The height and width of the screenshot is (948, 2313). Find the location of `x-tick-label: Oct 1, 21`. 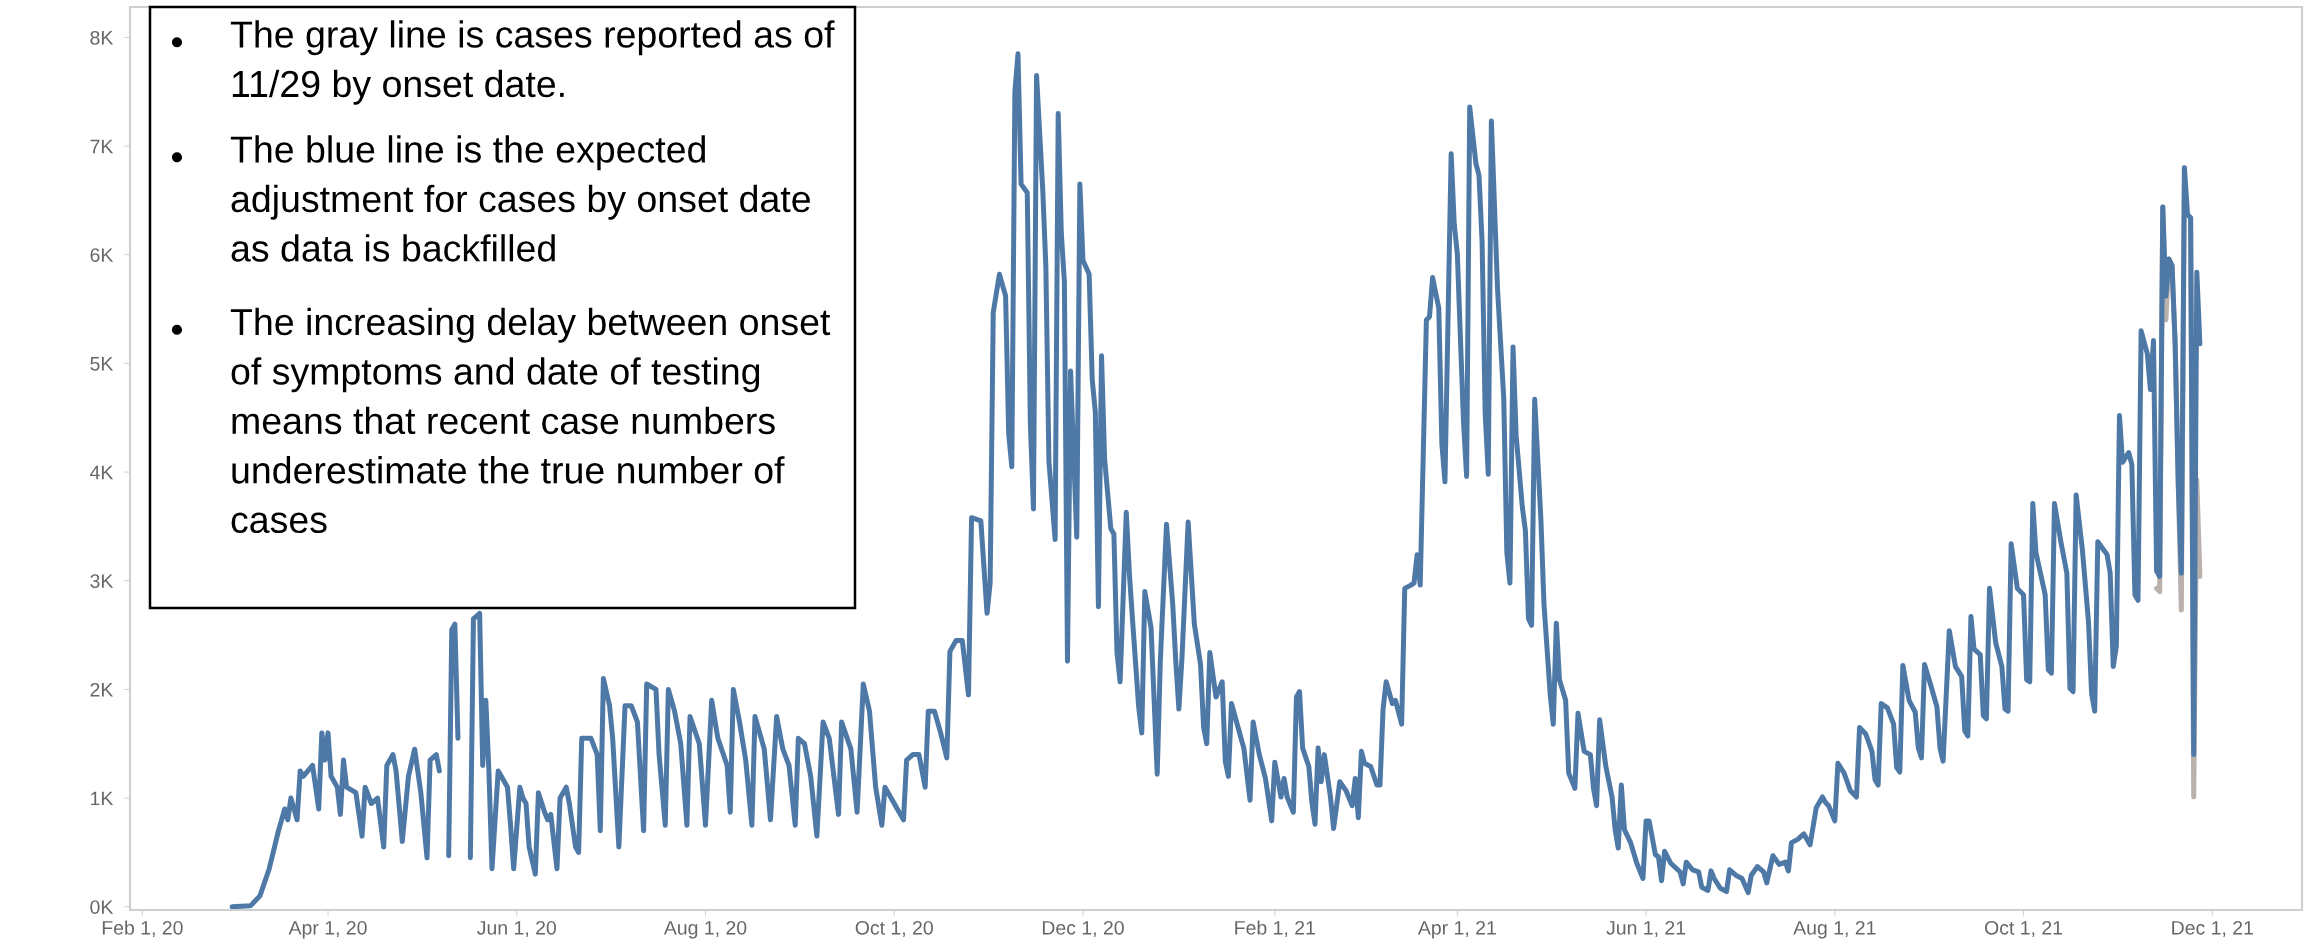

x-tick-label: Oct 1, 21 is located at coordinates (2024, 928).